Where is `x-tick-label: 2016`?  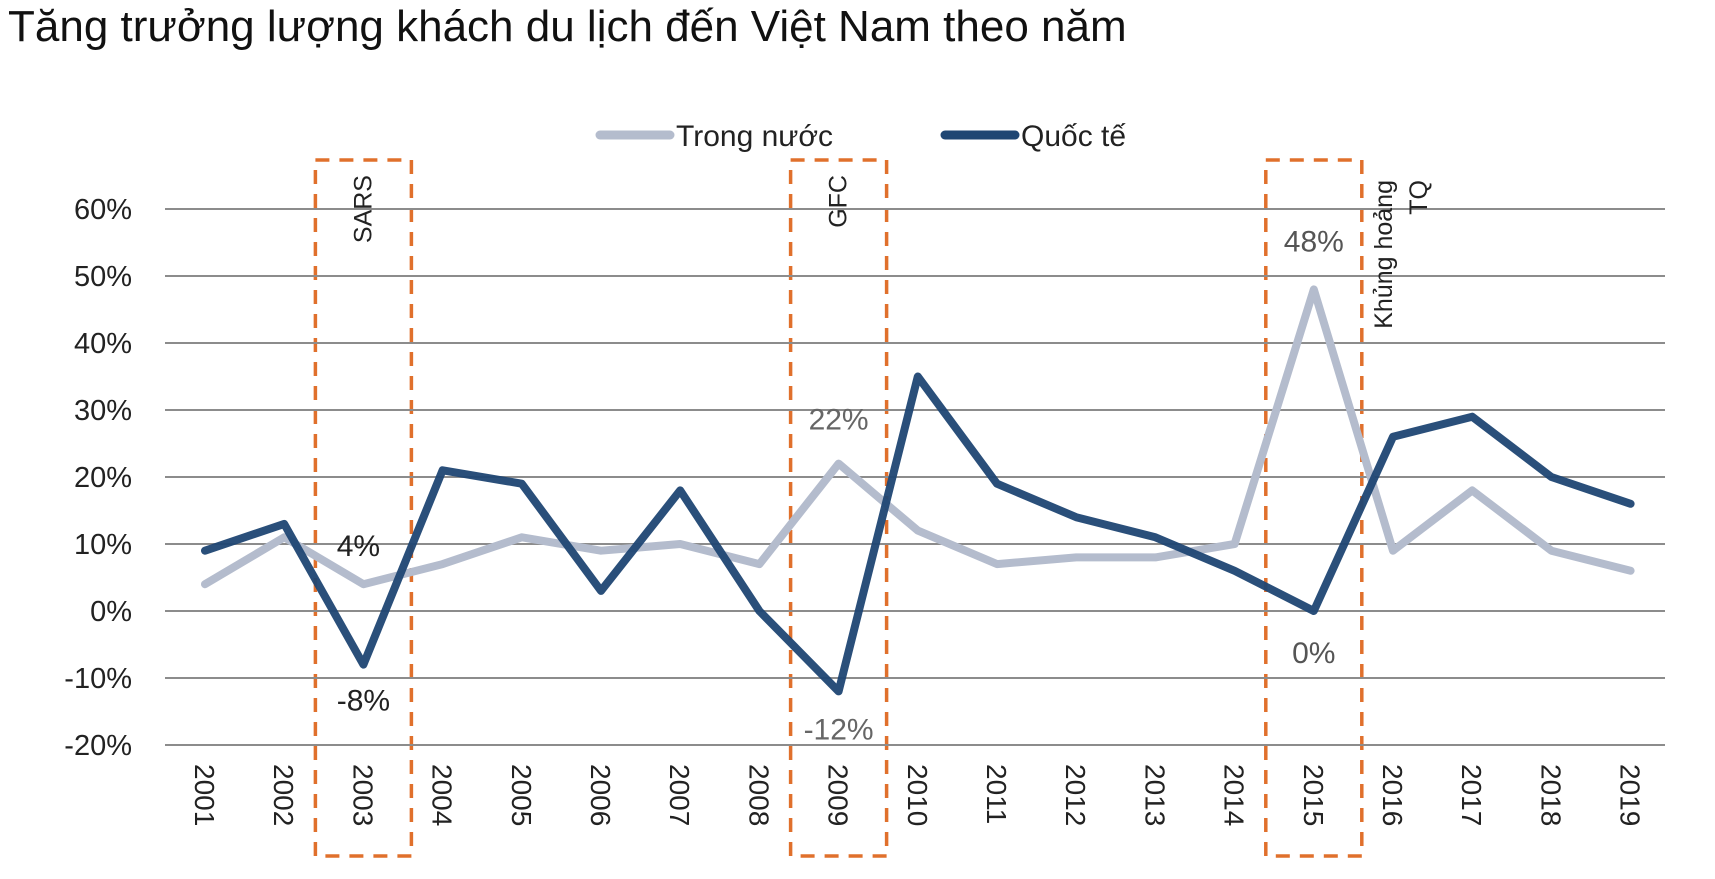 x-tick-label: 2016 is located at coordinates (1392, 795).